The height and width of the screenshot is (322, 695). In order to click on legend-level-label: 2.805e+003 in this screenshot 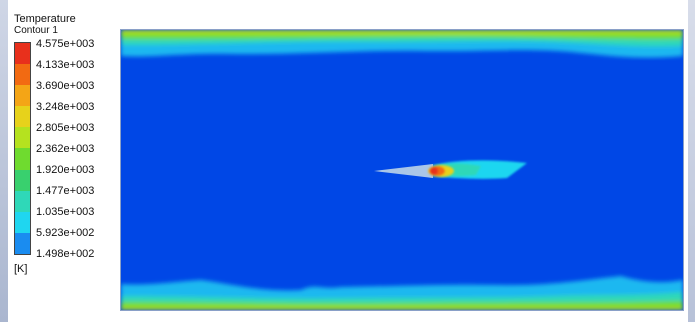, I will do `click(65, 128)`.